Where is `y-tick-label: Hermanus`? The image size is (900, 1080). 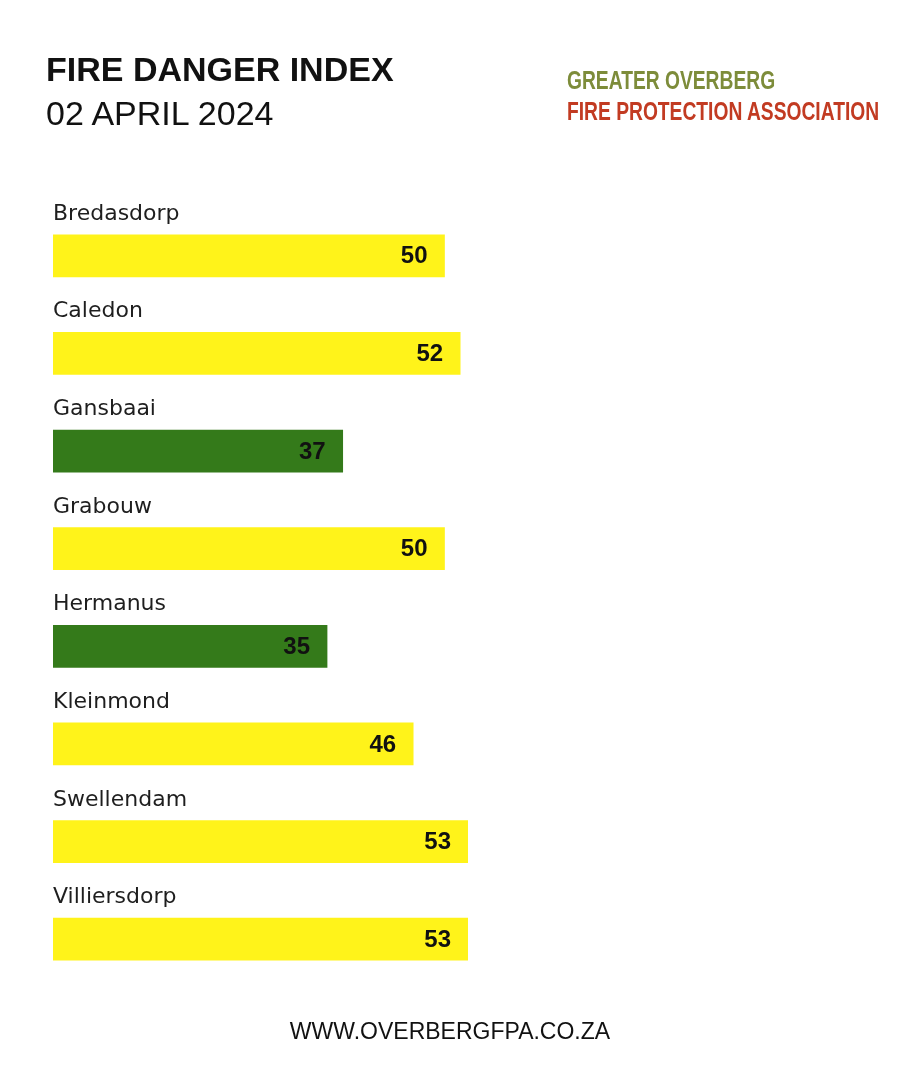
y-tick-label: Hermanus is located at coordinates (109, 603).